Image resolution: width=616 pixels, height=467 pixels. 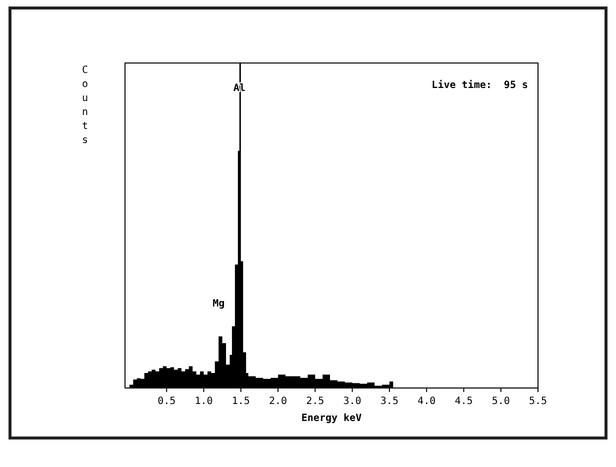 What do you see at coordinates (203, 401) in the screenshot?
I see `x-tick-label: 1.0` at bounding box center [203, 401].